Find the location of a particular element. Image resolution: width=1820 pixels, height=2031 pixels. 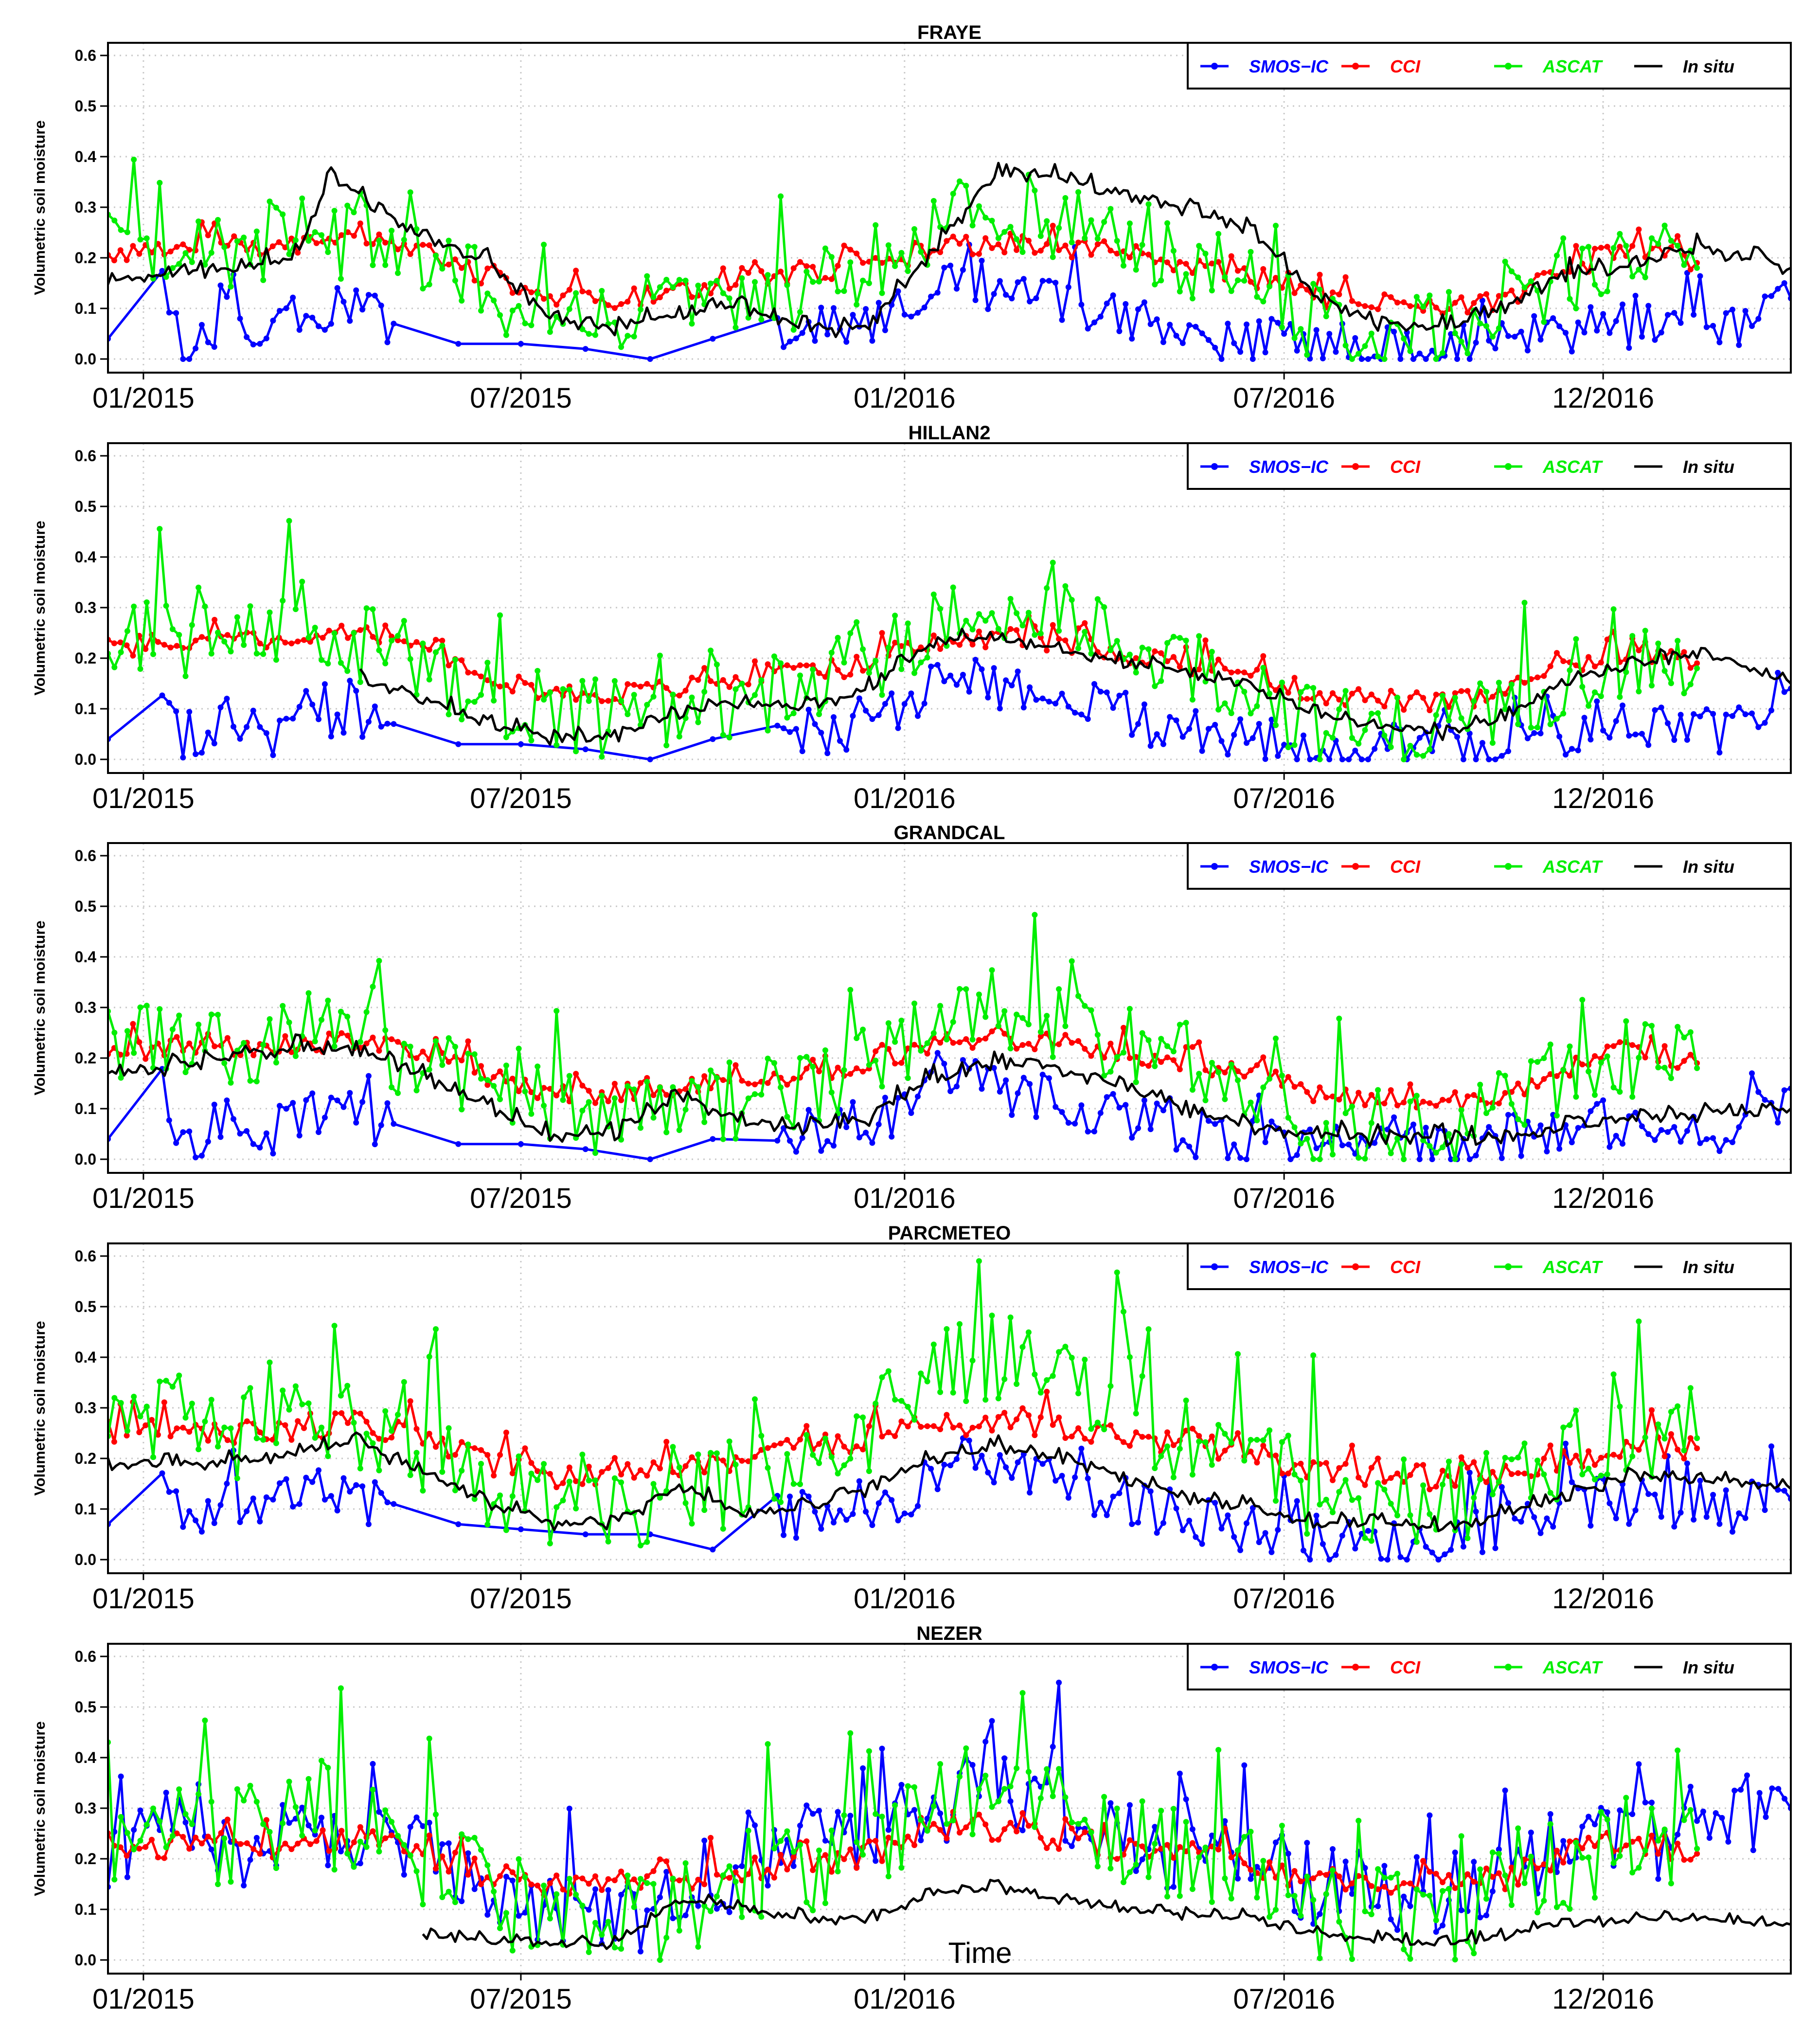

y-axis-label: Volumetric soil moisture is located at coordinates (39, 1007).